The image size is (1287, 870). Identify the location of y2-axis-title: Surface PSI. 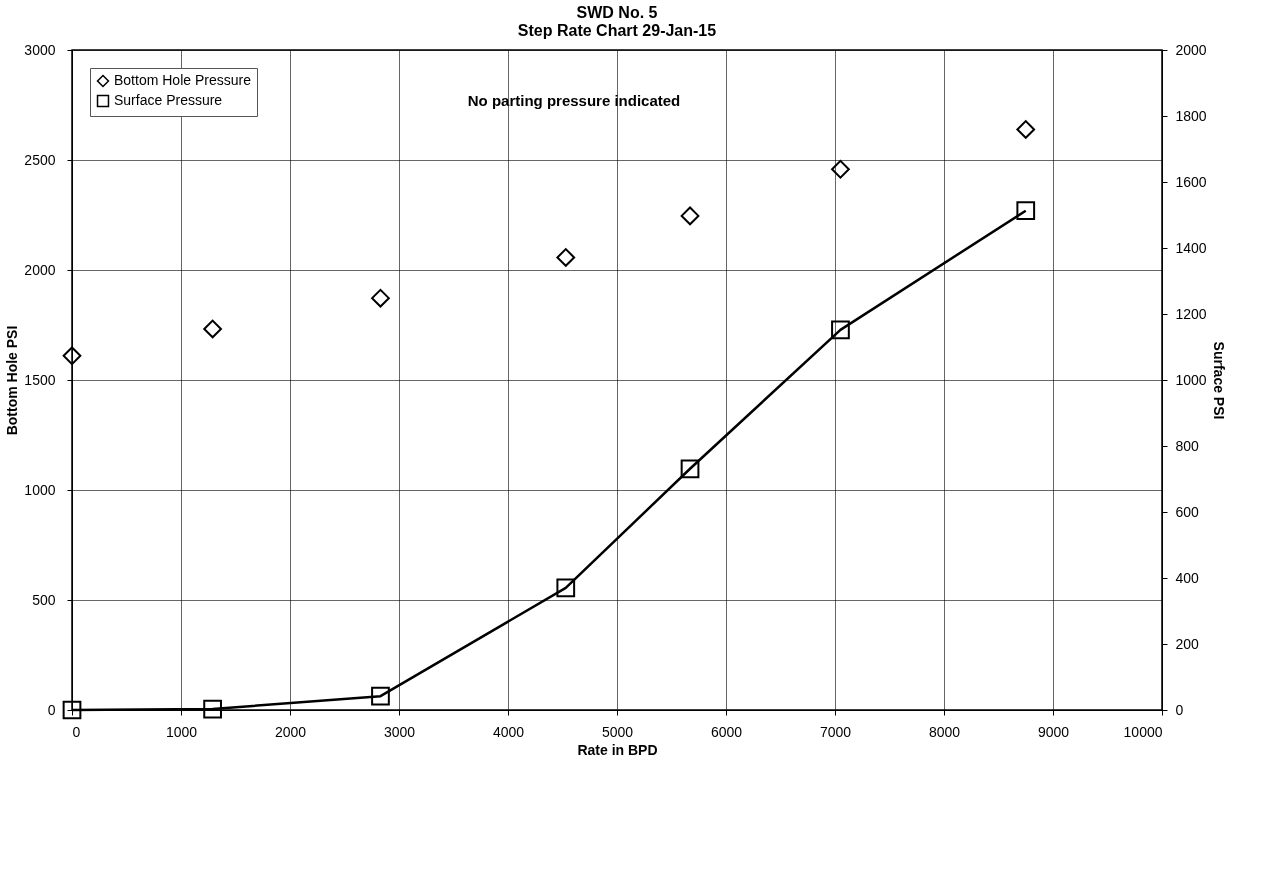
(1218, 380).